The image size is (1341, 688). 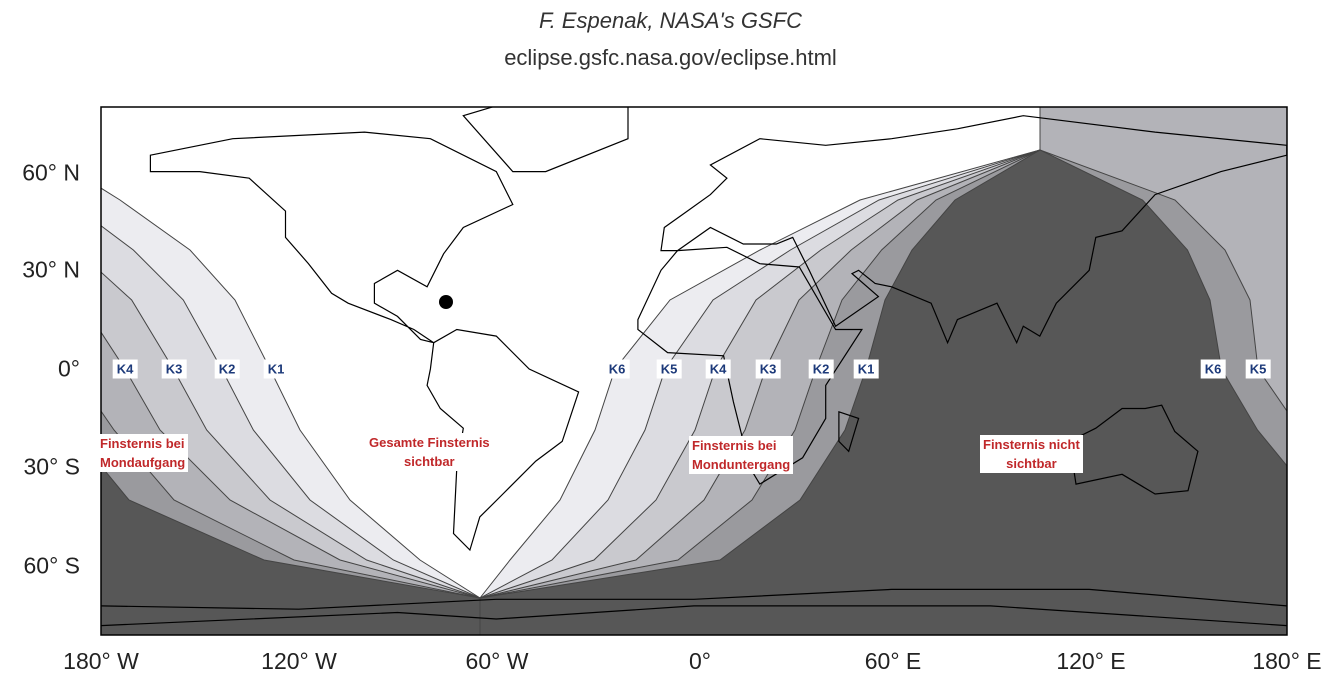 I want to click on longitude-label: 60° W, so click(x=497, y=661).